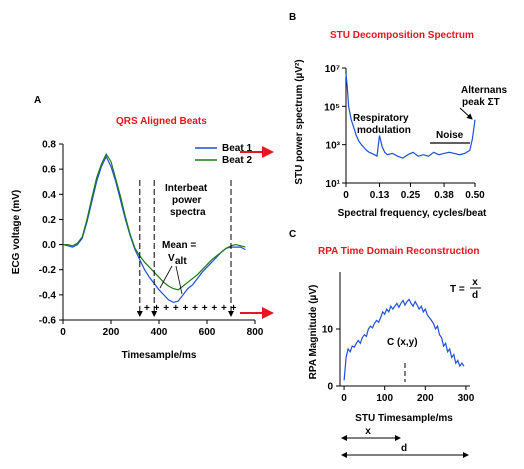 This screenshot has height=469, width=524. I want to click on mean-sub: alt, so click(181, 261).